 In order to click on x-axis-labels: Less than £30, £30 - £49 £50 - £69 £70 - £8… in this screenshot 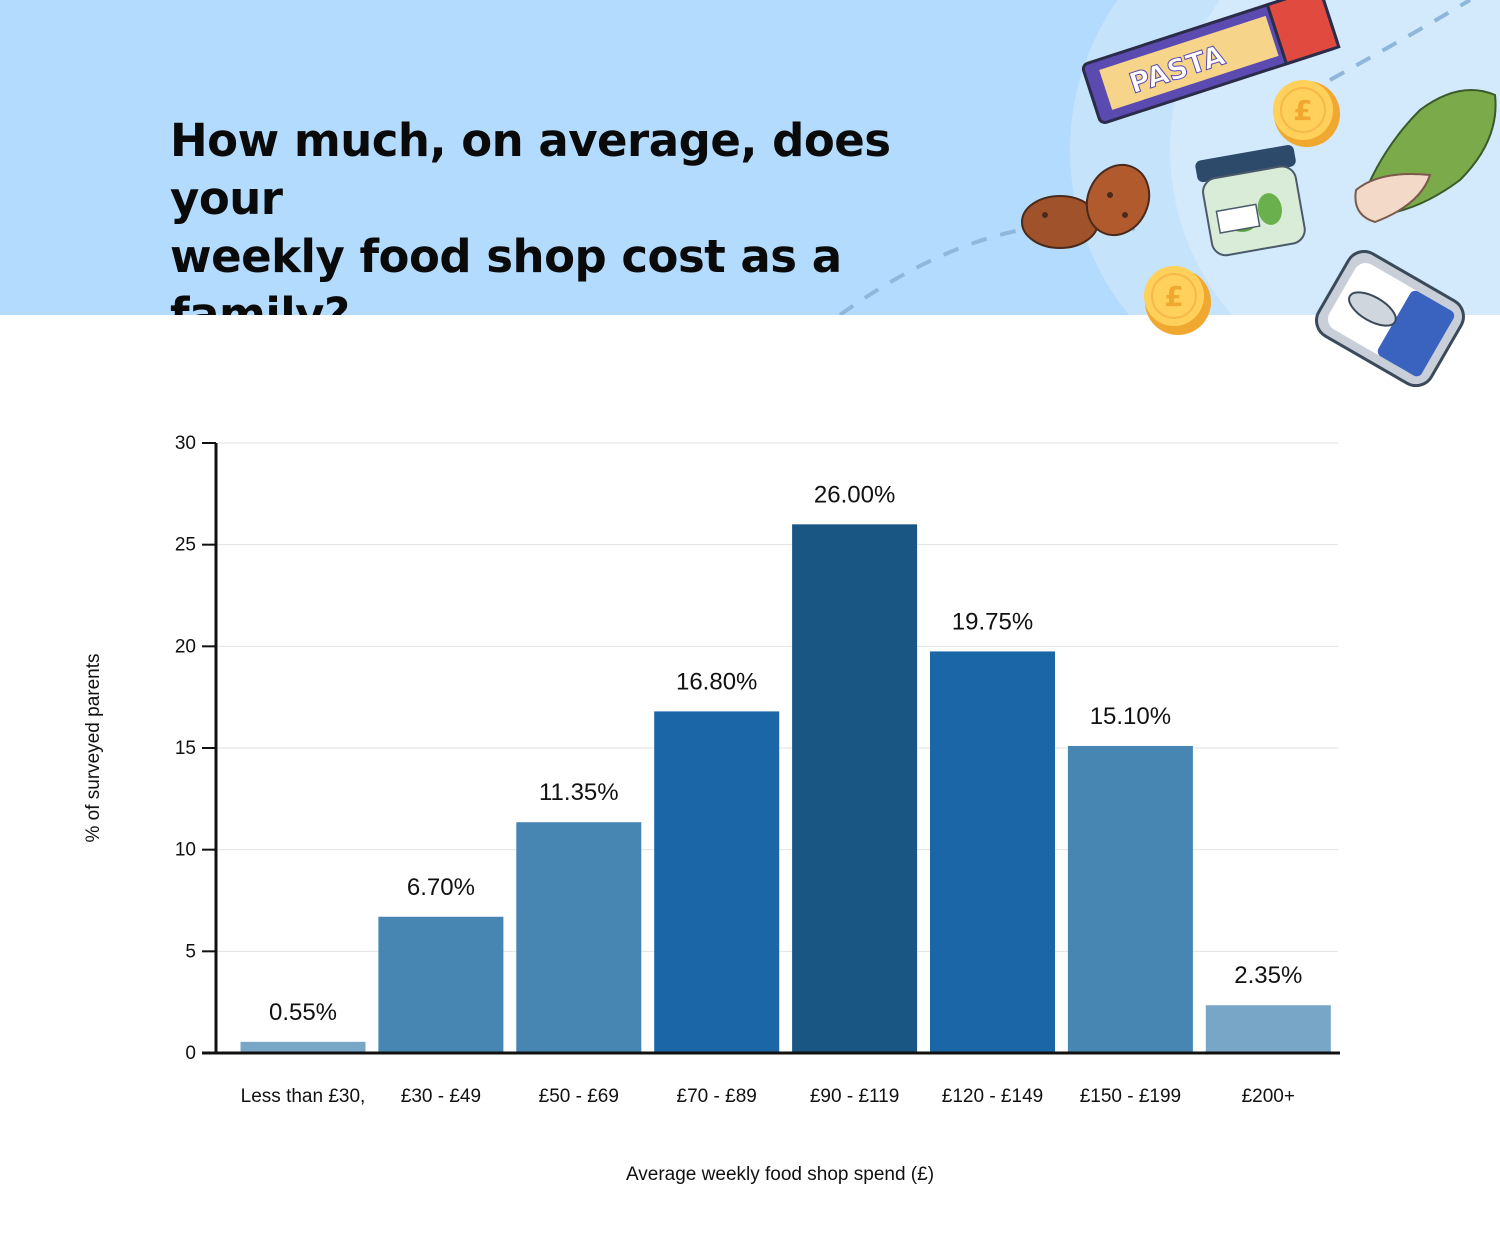, I will do `click(768, 1096)`.